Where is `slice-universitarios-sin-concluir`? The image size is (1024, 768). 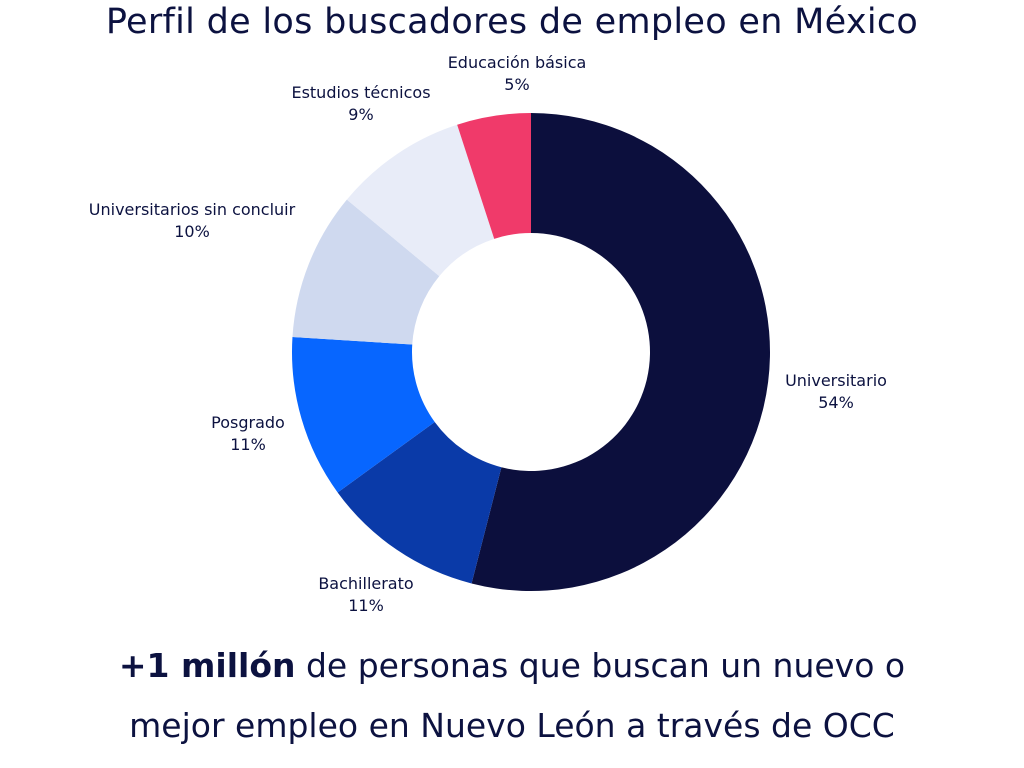 slice-universitarios-sin-concluir is located at coordinates (366, 272).